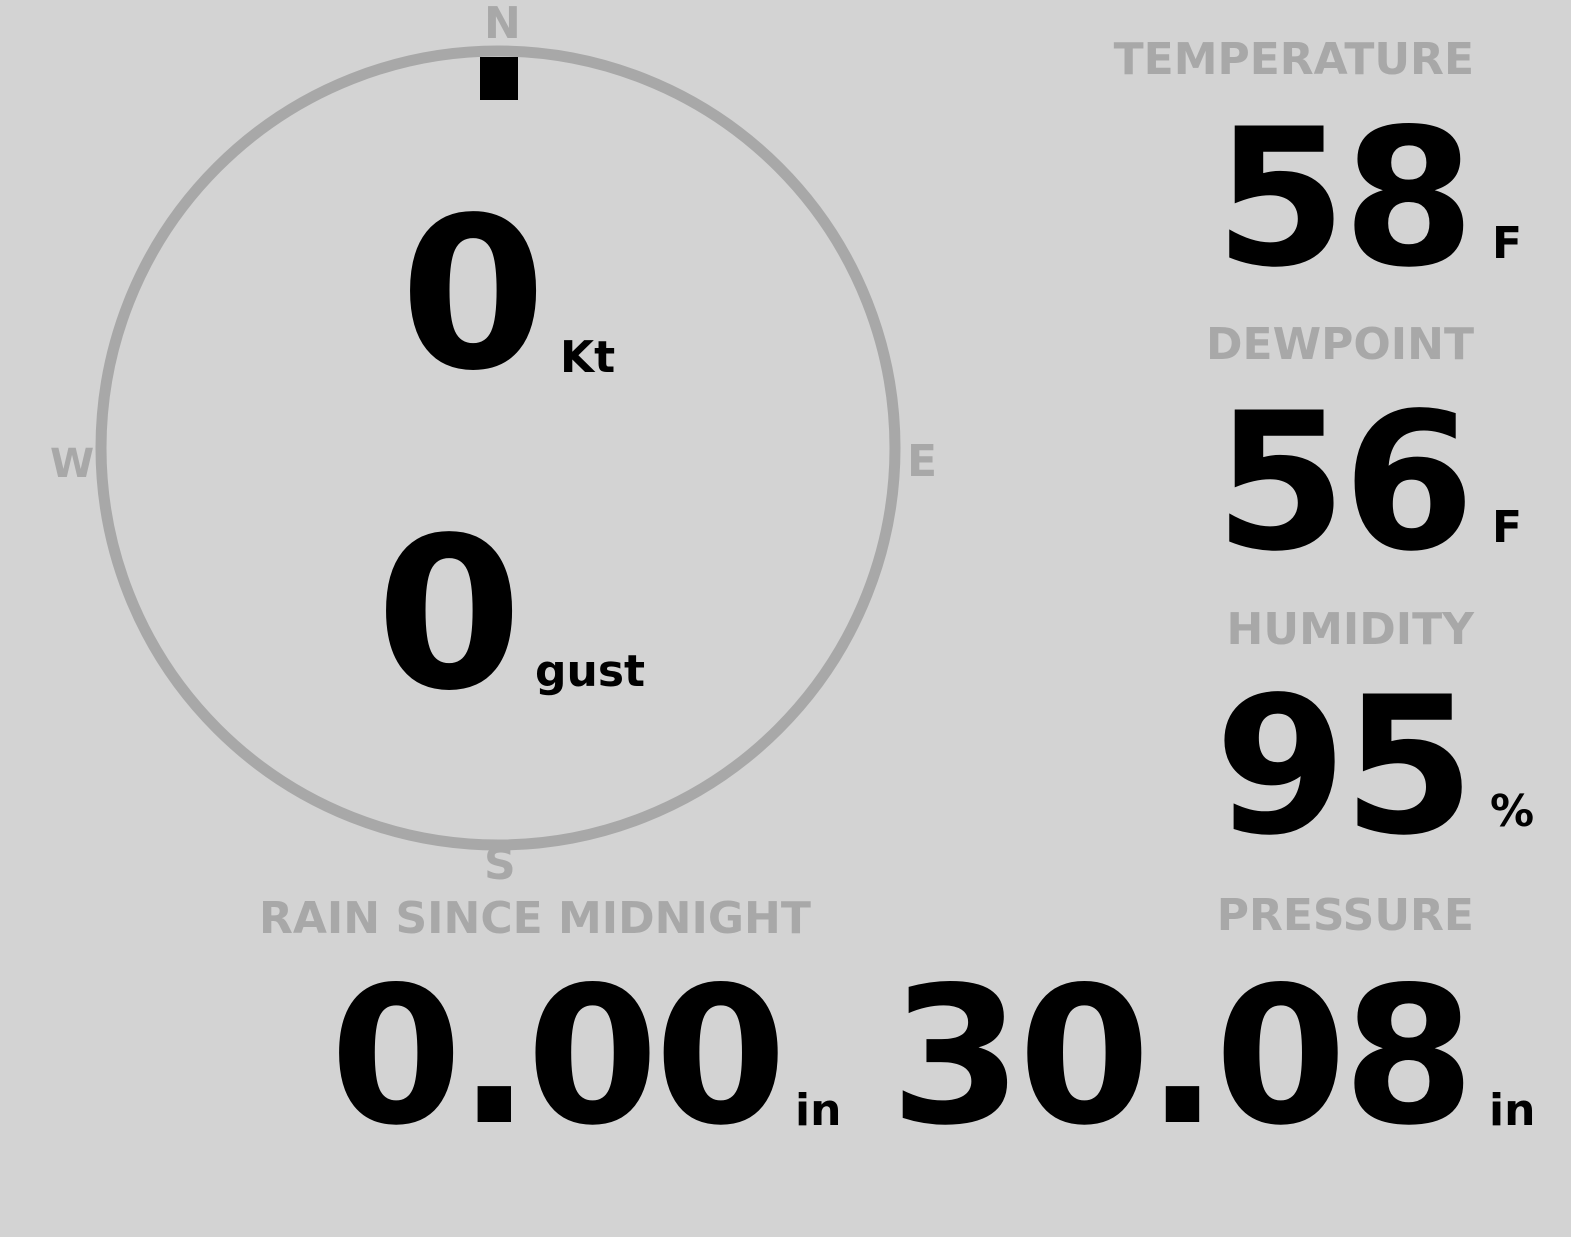 The height and width of the screenshot is (1237, 1571). I want to click on temperature-value: 58, so click(1344, 198).